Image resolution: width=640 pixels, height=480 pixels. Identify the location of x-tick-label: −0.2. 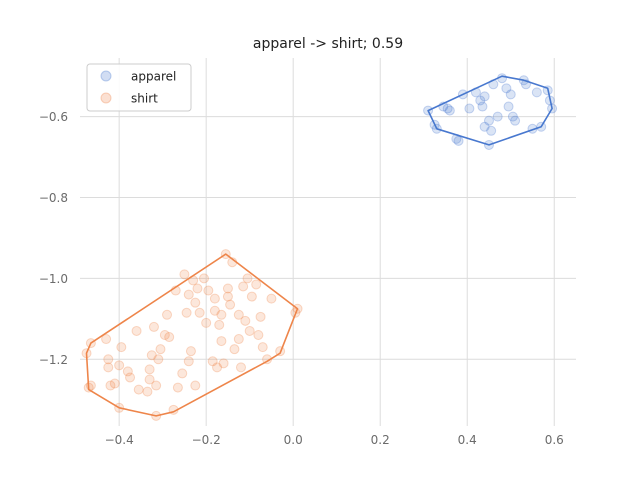
(206, 440).